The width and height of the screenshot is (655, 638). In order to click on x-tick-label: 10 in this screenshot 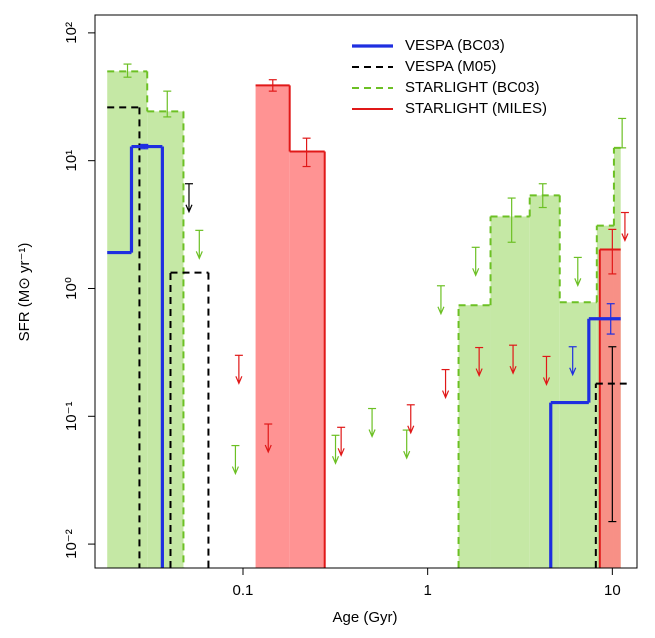, I will do `click(612, 590)`.